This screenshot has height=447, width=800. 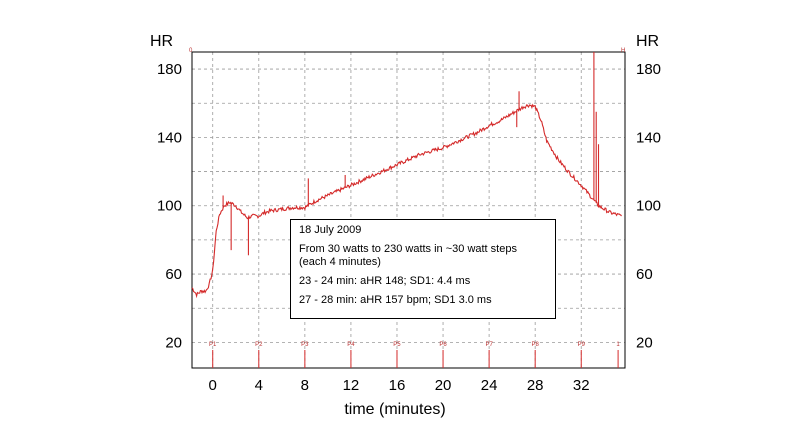 What do you see at coordinates (648, 69) in the screenshot?
I see `y-tick-label-right: 180` at bounding box center [648, 69].